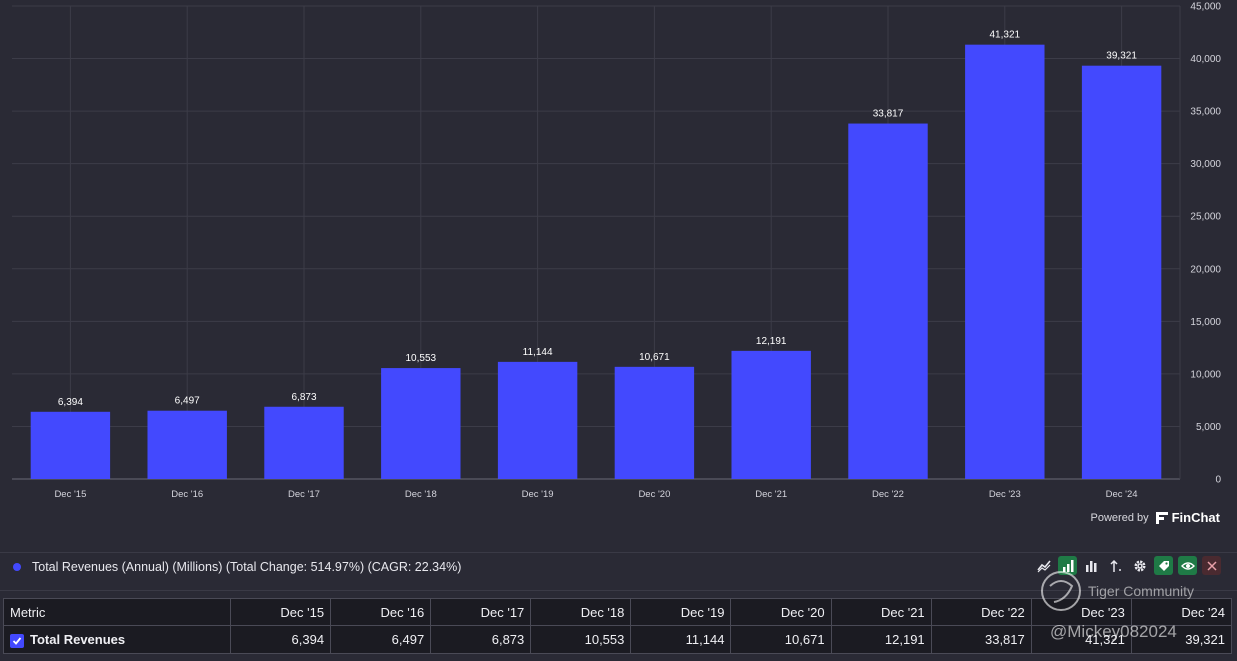 The height and width of the screenshot is (661, 1237). I want to click on checkbox-icon, so click(17, 640).